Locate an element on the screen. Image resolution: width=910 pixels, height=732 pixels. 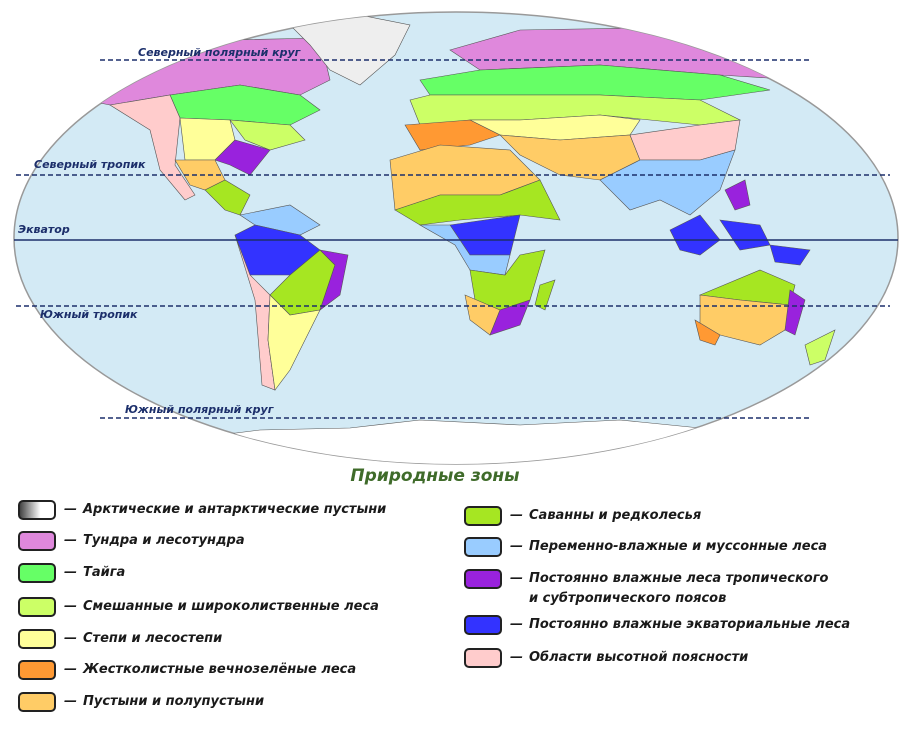
legend-label: Тундра и лесотундра is located at coordinates (164, 541).